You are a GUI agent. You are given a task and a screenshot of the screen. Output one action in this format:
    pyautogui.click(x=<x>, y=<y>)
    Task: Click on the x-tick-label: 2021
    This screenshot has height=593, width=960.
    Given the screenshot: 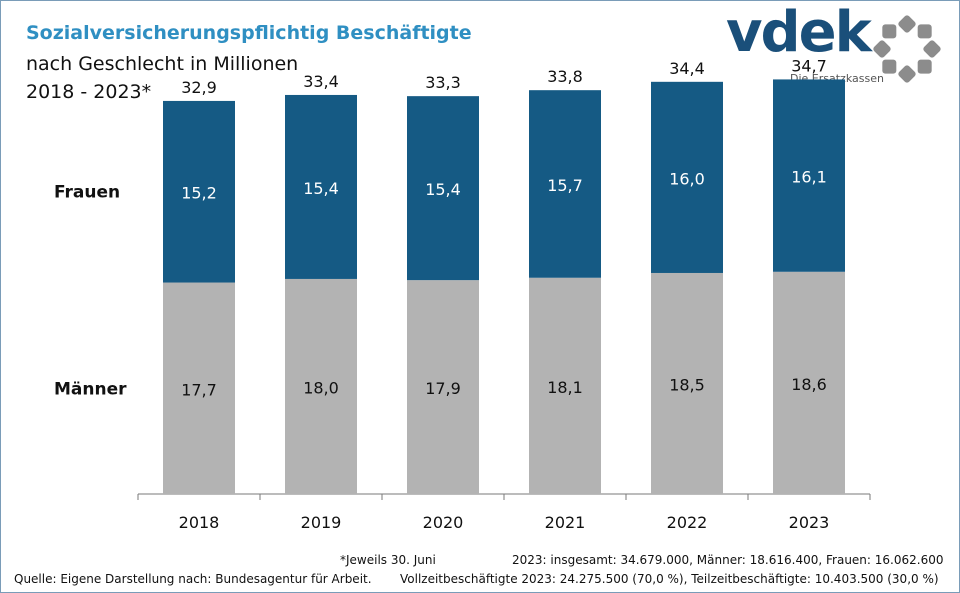 What is the action you would take?
    pyautogui.click(x=565, y=522)
    